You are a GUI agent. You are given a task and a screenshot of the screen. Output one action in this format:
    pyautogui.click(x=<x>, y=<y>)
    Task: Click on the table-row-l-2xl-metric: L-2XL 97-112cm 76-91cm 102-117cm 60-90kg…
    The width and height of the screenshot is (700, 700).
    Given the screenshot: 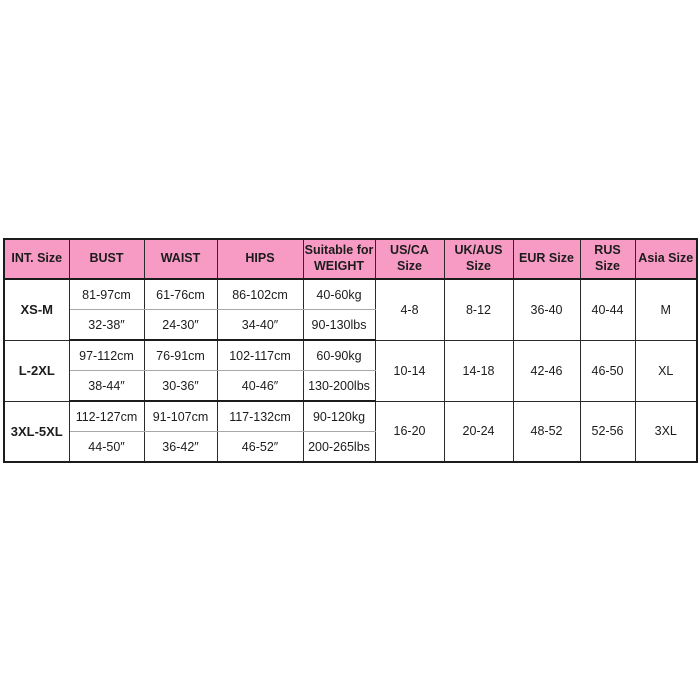 What is the action you would take?
    pyautogui.click(x=350, y=370)
    